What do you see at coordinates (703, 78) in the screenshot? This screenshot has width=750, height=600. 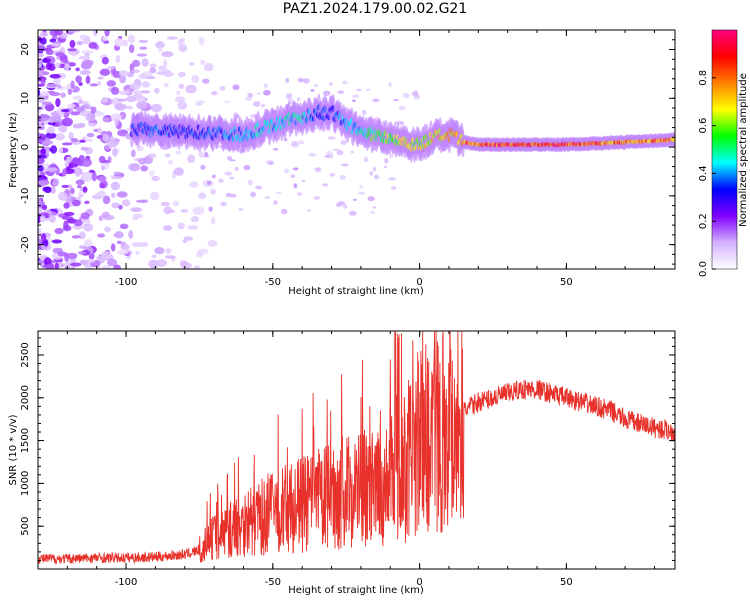 I see `colorbar-tick-label: 0.8` at bounding box center [703, 78].